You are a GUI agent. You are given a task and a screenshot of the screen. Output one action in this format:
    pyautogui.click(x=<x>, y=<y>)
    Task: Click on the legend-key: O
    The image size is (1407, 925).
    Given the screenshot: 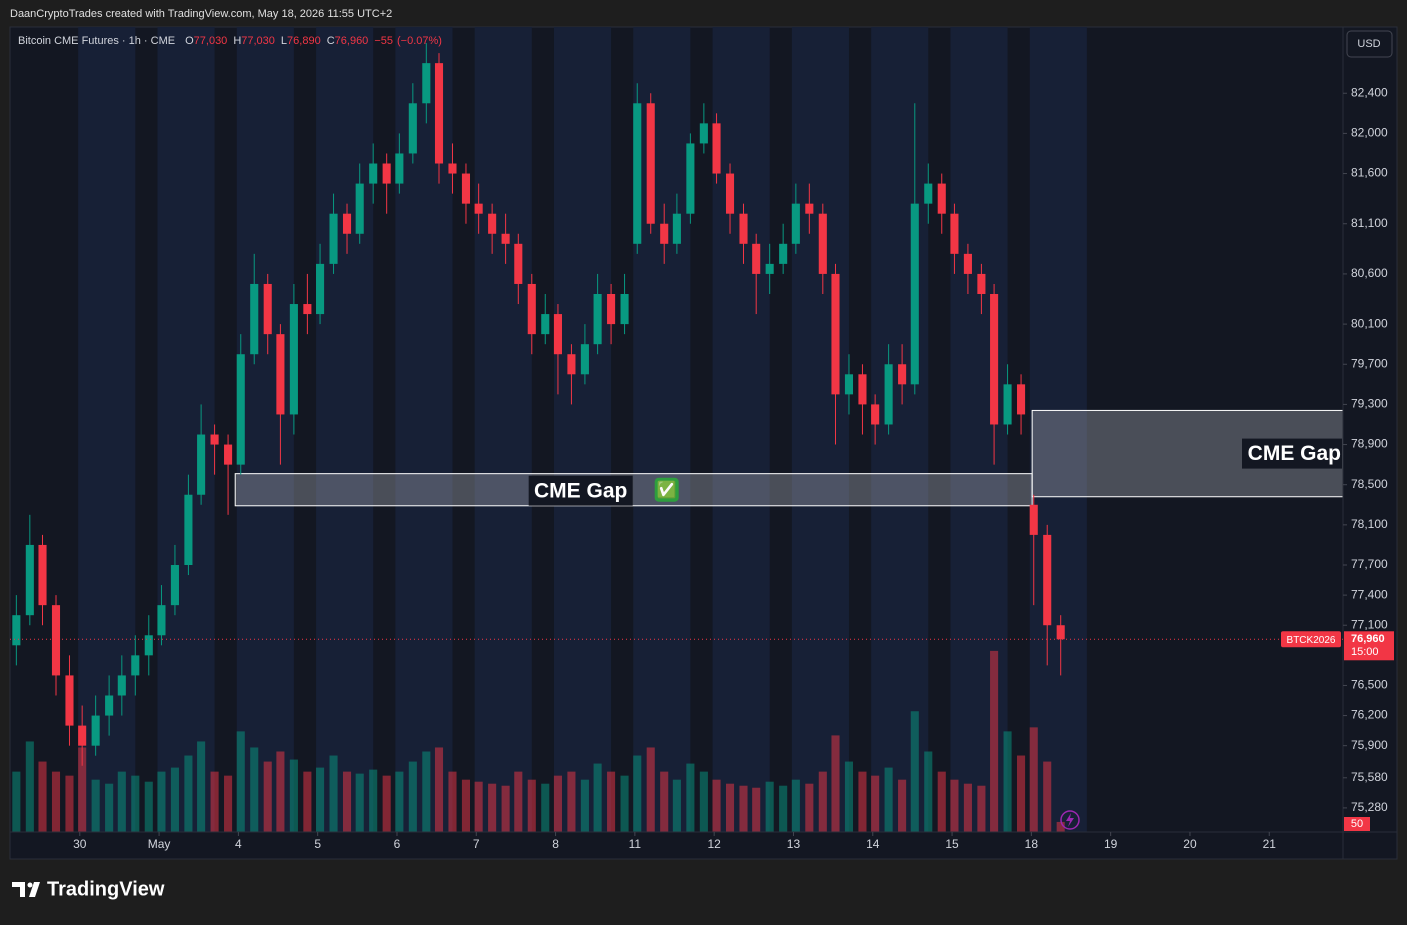 What is the action you would take?
    pyautogui.click(x=189, y=41)
    